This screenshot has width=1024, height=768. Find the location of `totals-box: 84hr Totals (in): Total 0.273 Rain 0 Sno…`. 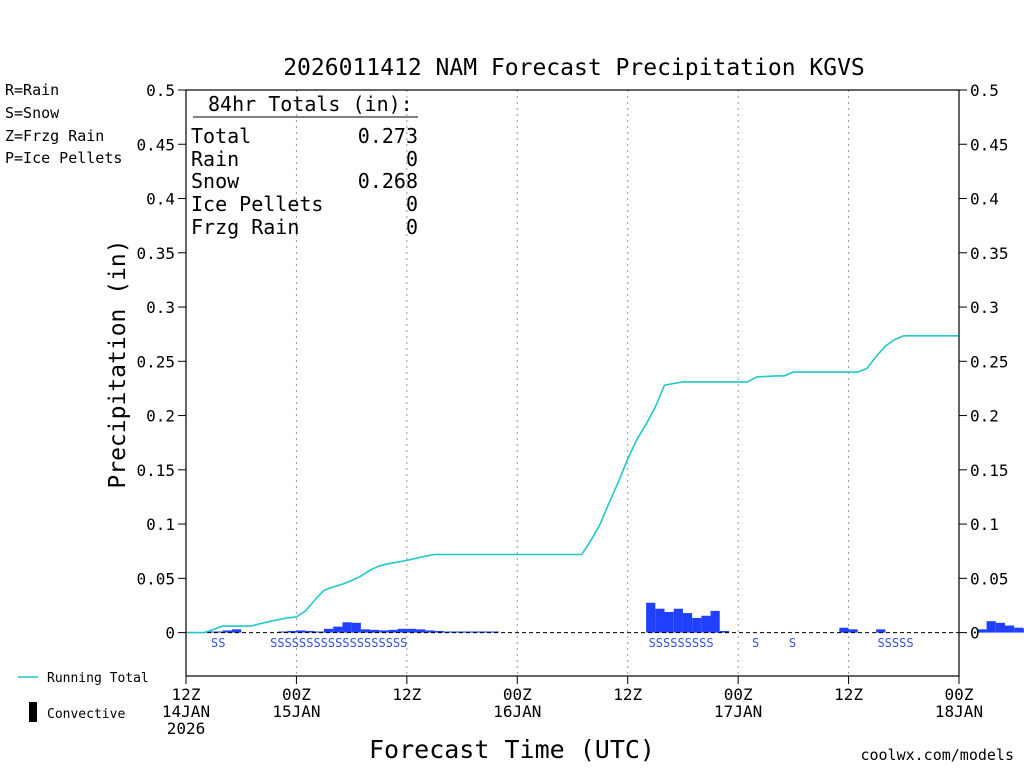

totals-box: 84hr Totals (in): Total 0.273 Rain 0 Sno… is located at coordinates (304, 165).